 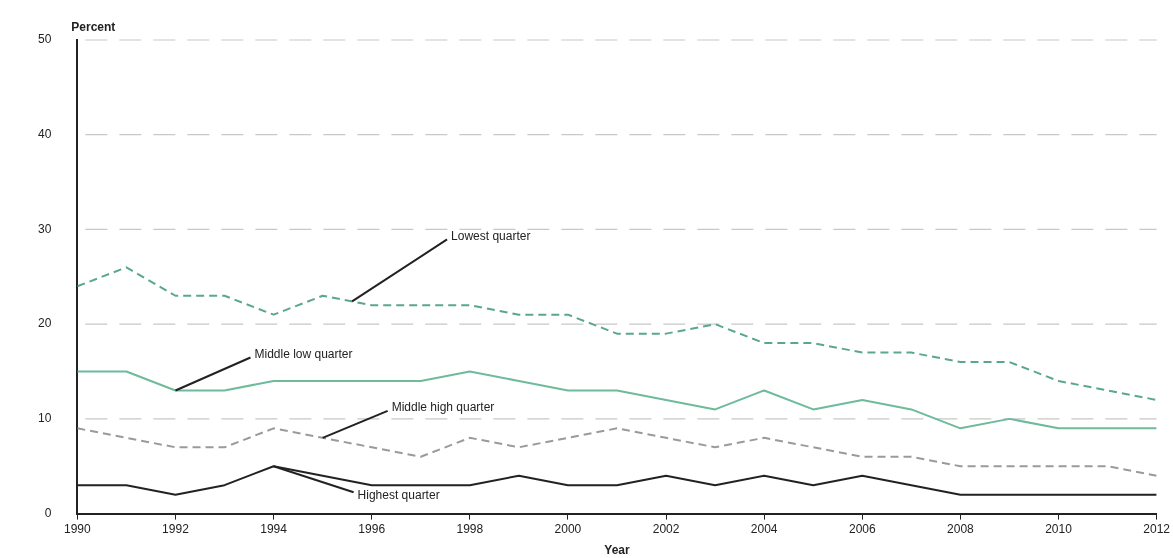 I want to click on annotation: Lowest quarter, so click(x=491, y=235).